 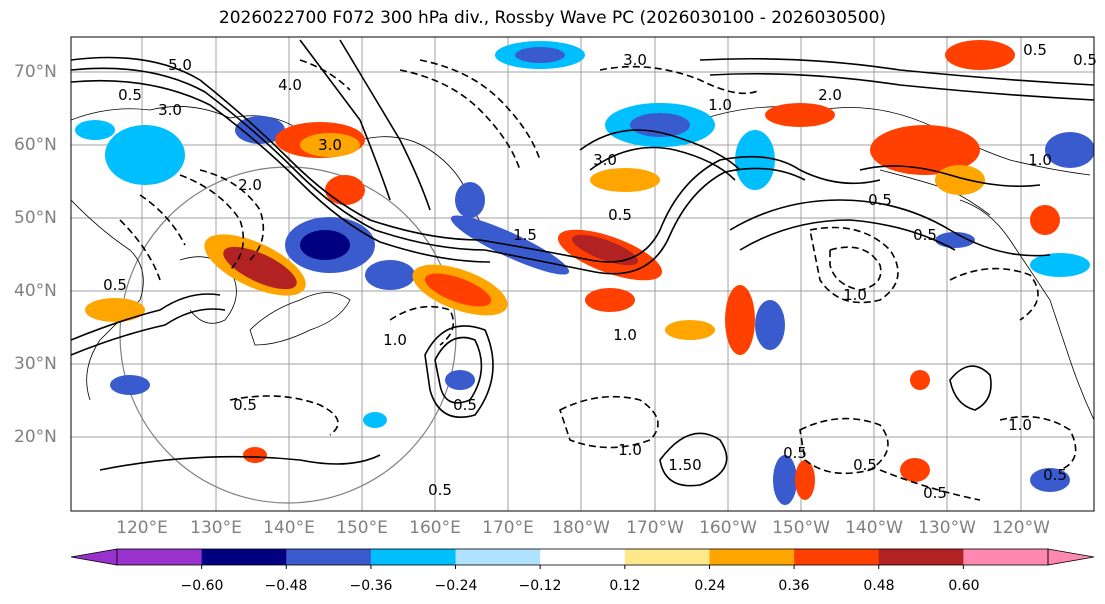 What do you see at coordinates (35, 218) in the screenshot?
I see `lat-label-50n: 50°N` at bounding box center [35, 218].